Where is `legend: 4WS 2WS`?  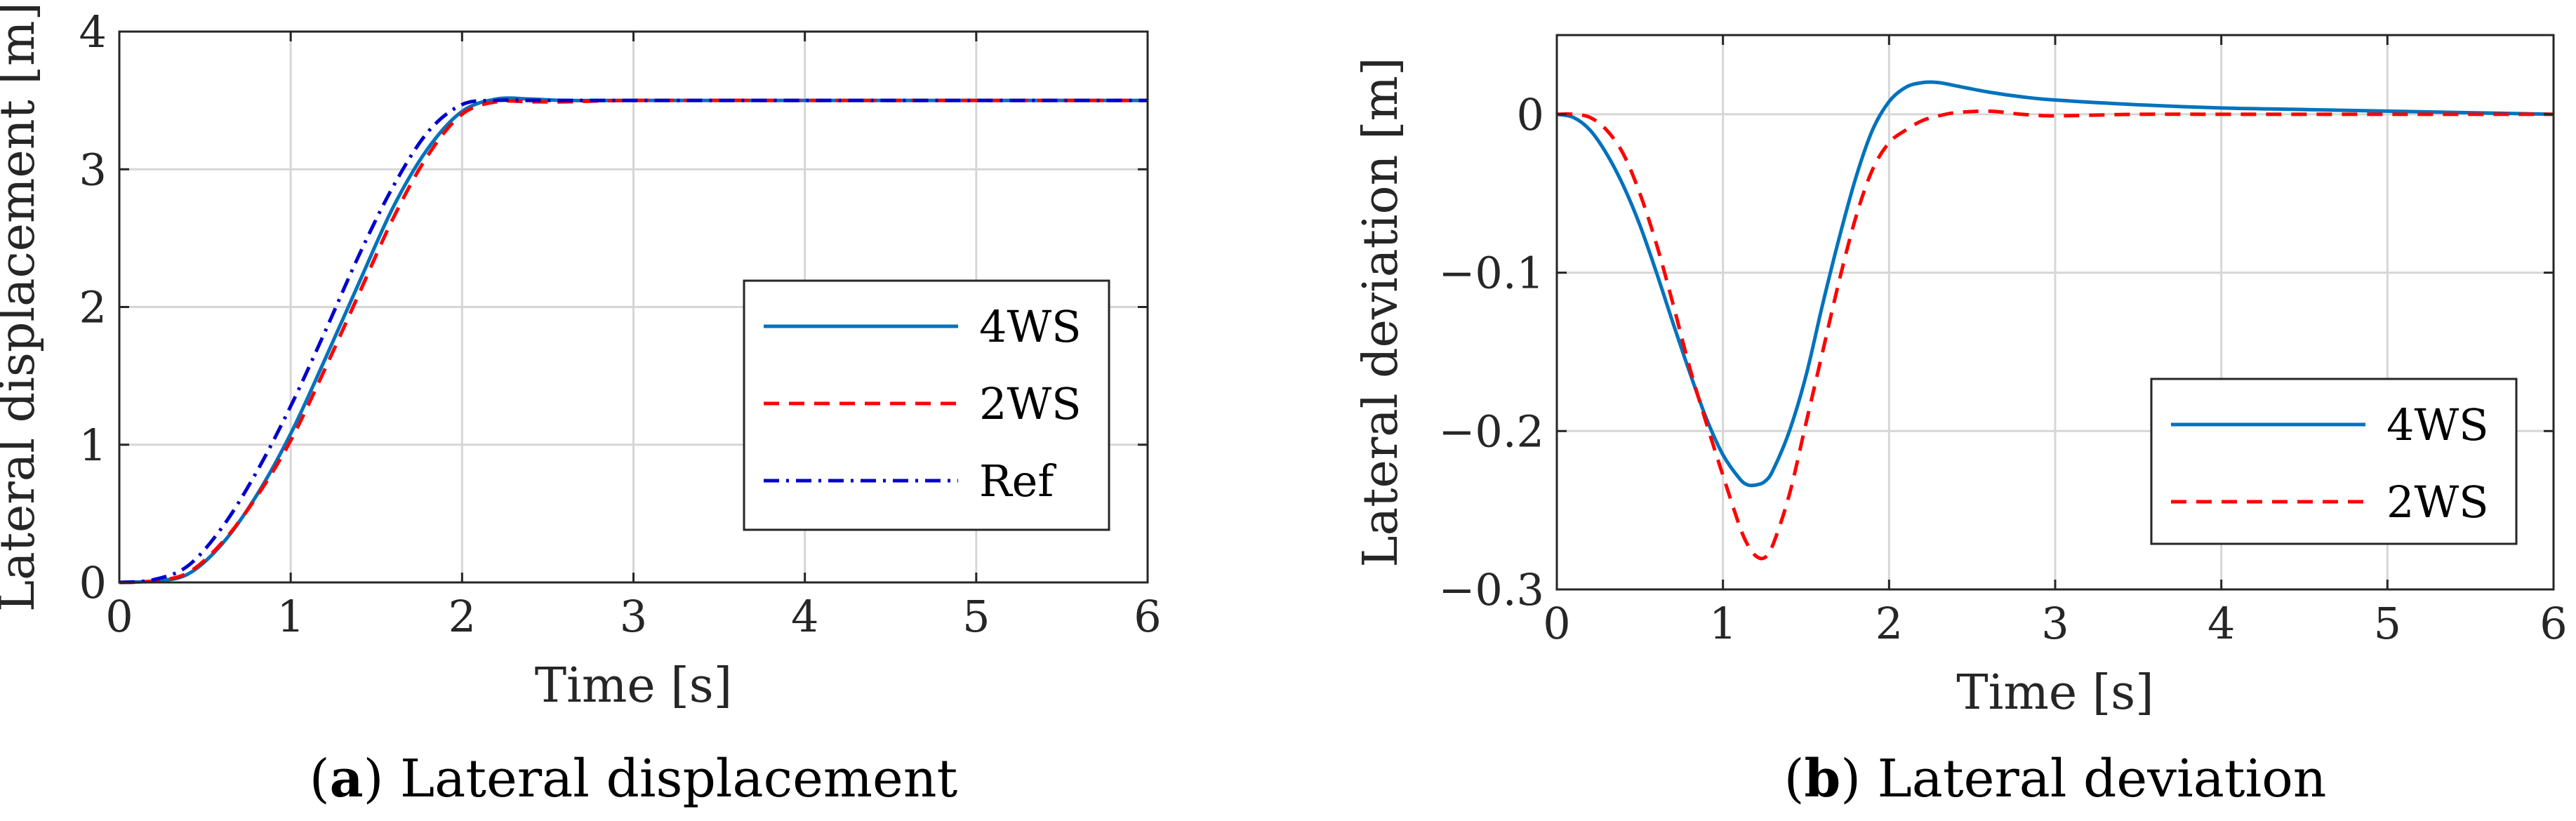 legend: 4WS 2WS is located at coordinates (2334, 461).